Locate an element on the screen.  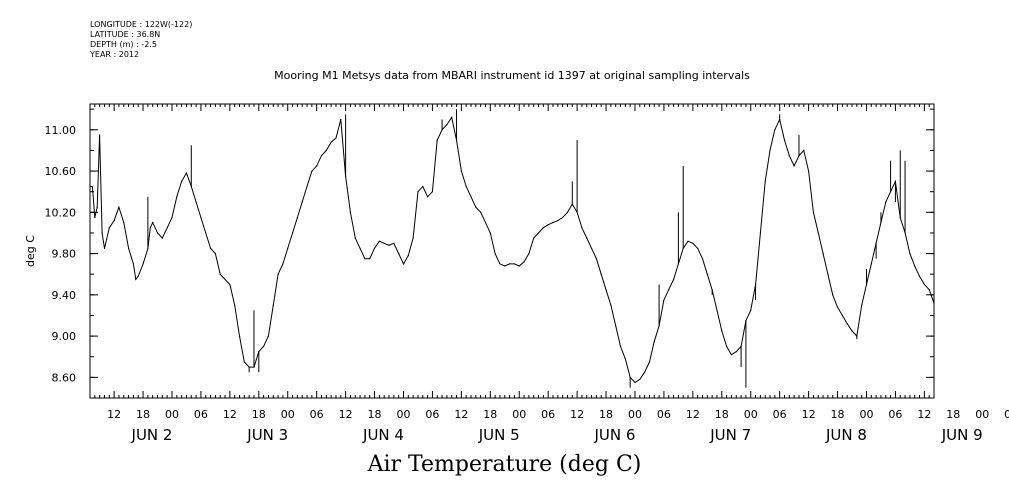
x-day-label: JUN 3 is located at coordinates (267, 435).